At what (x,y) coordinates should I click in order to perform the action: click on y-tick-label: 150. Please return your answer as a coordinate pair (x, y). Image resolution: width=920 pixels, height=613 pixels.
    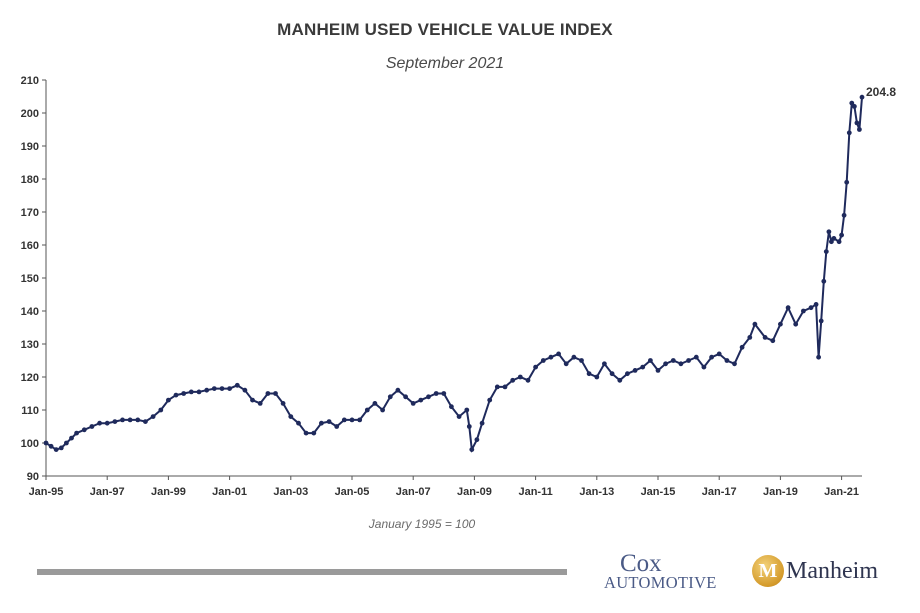
    Looking at the image, I should click on (30, 279).